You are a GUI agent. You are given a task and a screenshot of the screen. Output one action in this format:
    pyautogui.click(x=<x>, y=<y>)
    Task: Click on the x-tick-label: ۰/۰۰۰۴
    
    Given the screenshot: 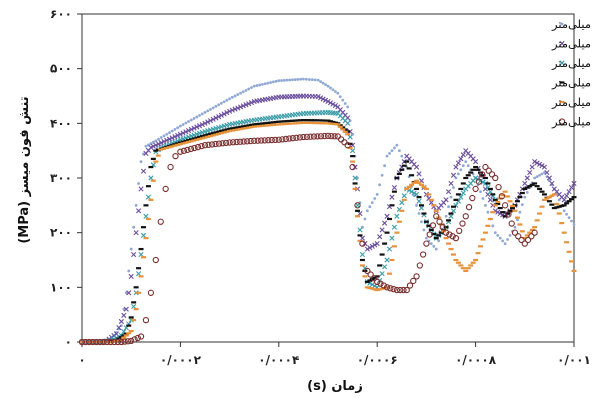 What is the action you would take?
    pyautogui.click(x=278, y=360)
    